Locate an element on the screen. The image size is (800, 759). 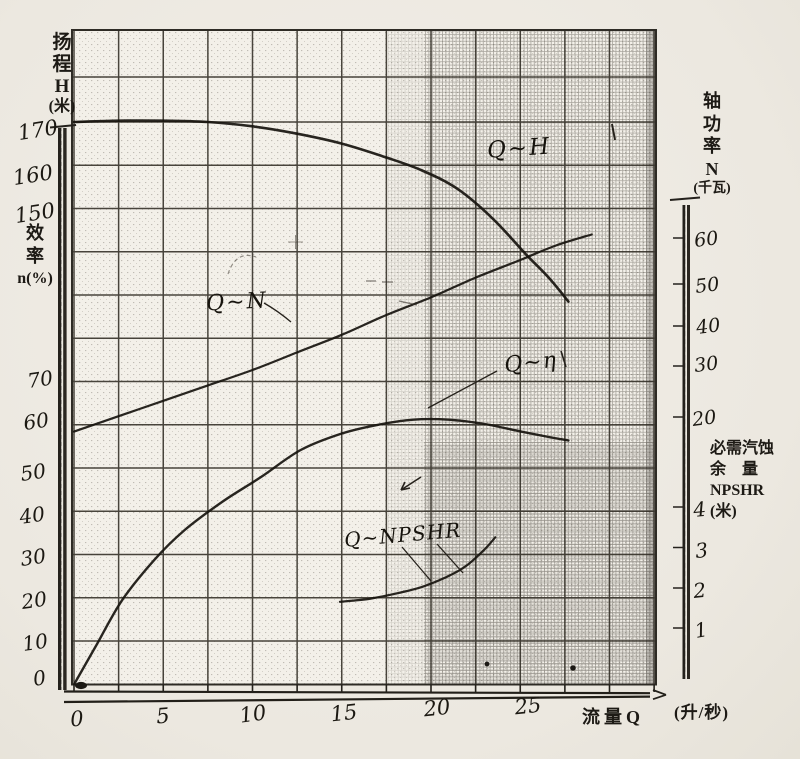
npshr-axis-title-line: NPSHR is located at coordinates (737, 491).